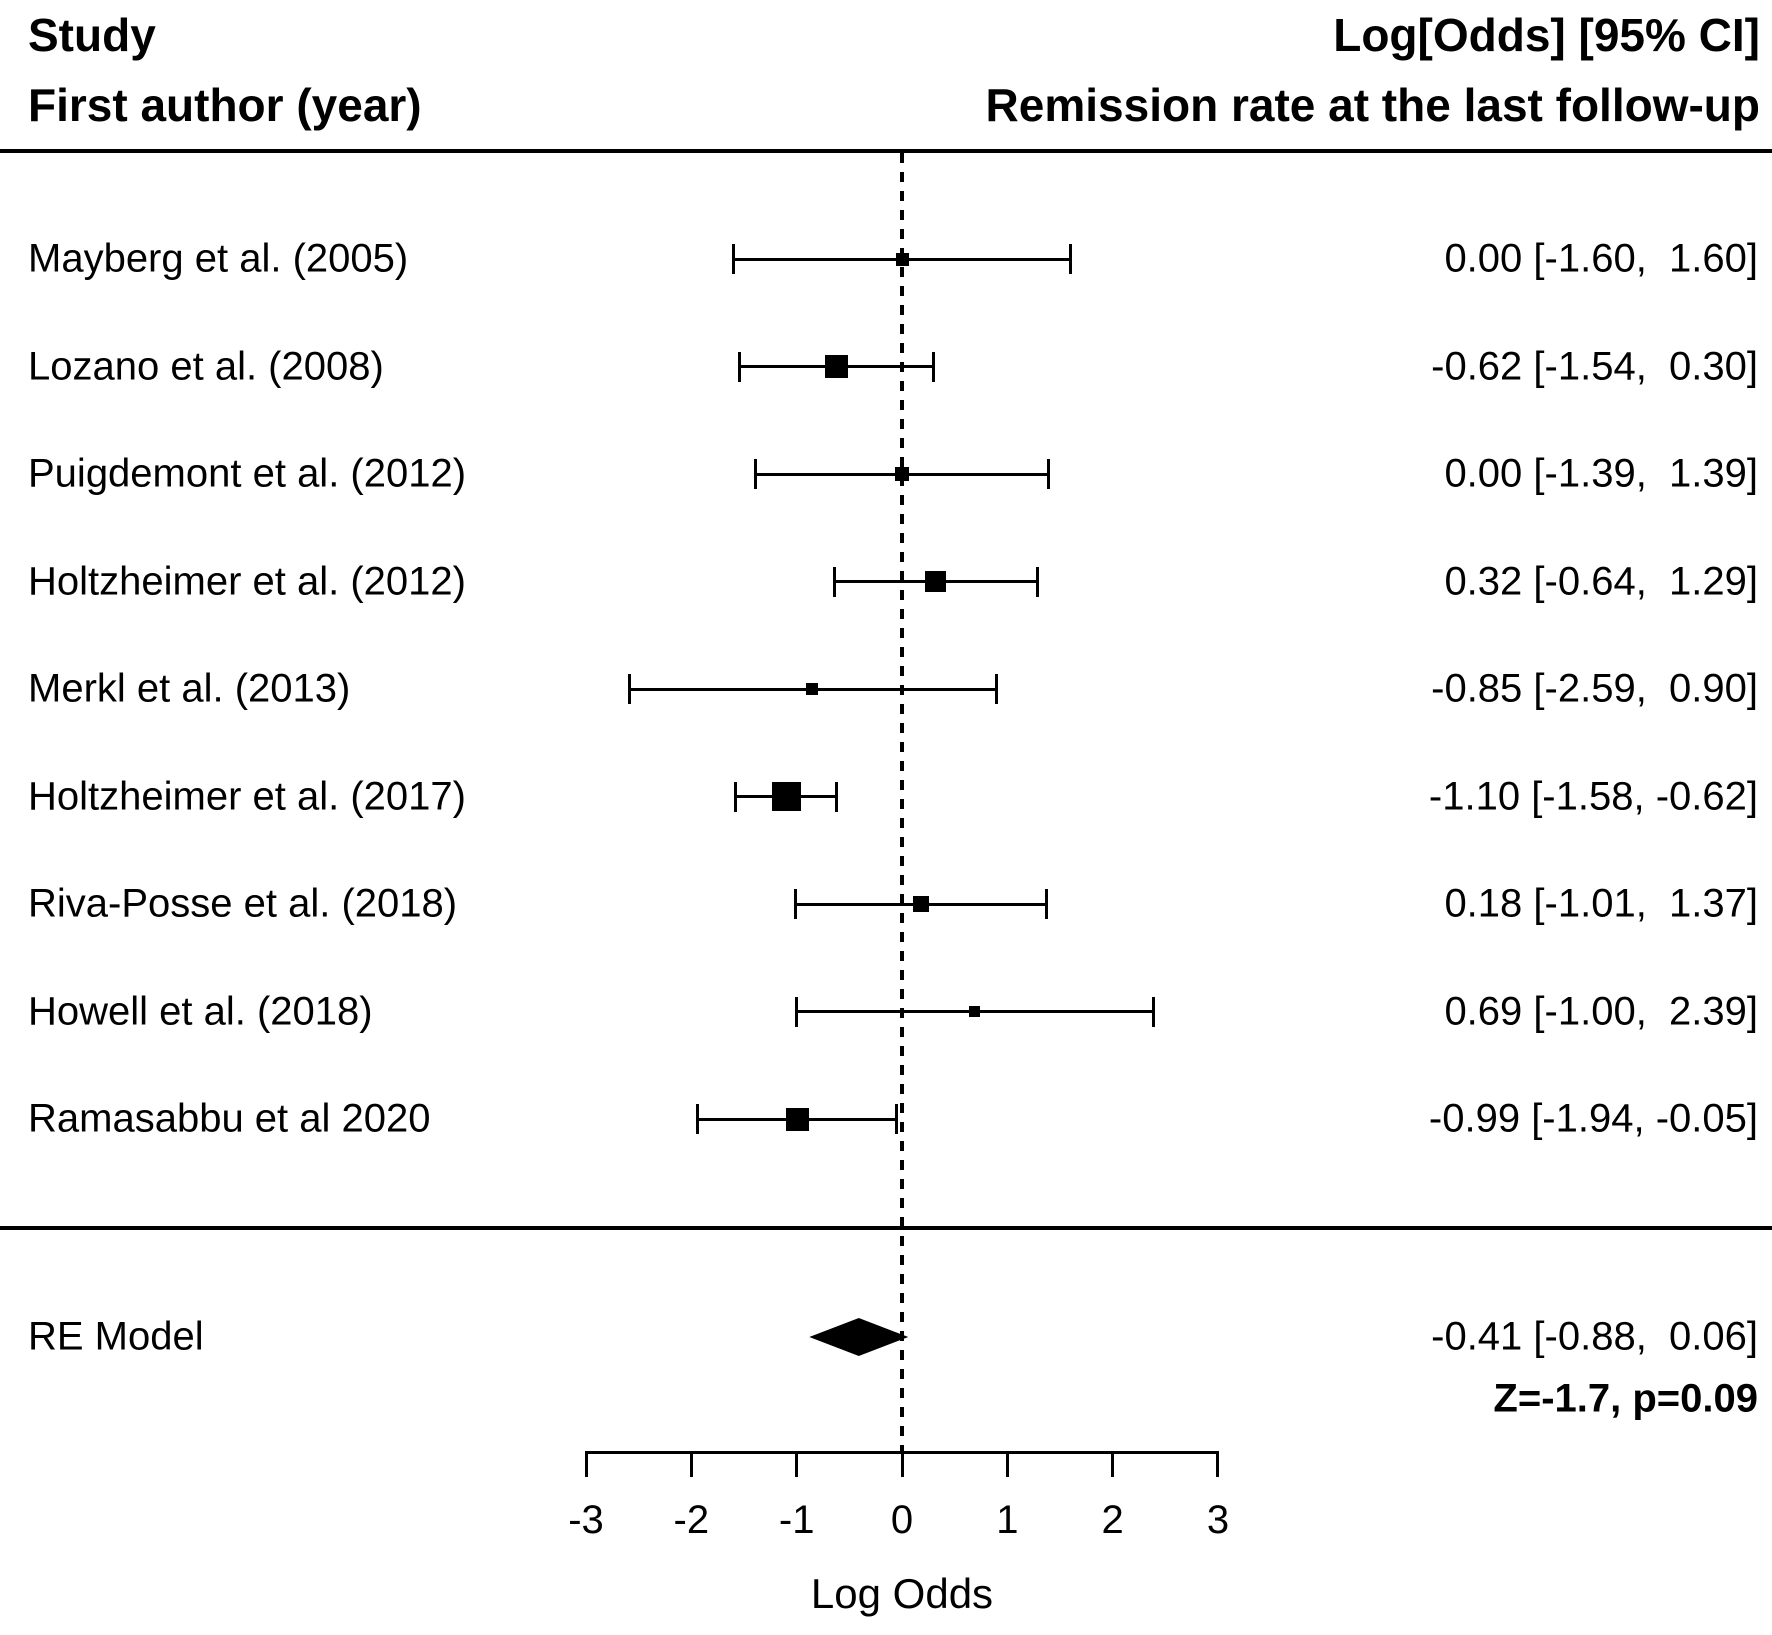  Describe the element at coordinates (1593, 796) in the screenshot. I see `estimate-value: -1.10 [-1.58, -0.62]` at that location.